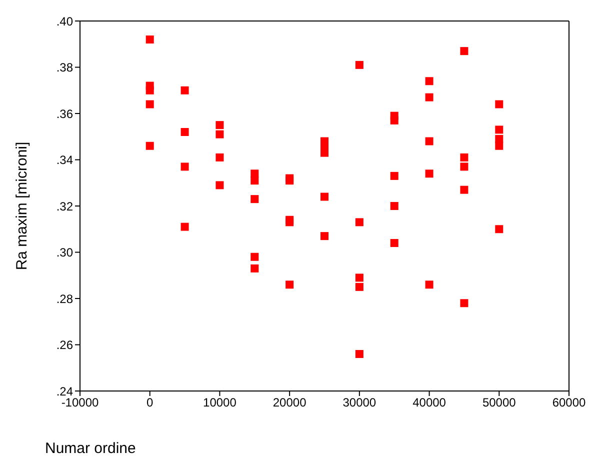  Describe the element at coordinates (65, 253) in the screenshot. I see `y-tick-label: .30` at that location.